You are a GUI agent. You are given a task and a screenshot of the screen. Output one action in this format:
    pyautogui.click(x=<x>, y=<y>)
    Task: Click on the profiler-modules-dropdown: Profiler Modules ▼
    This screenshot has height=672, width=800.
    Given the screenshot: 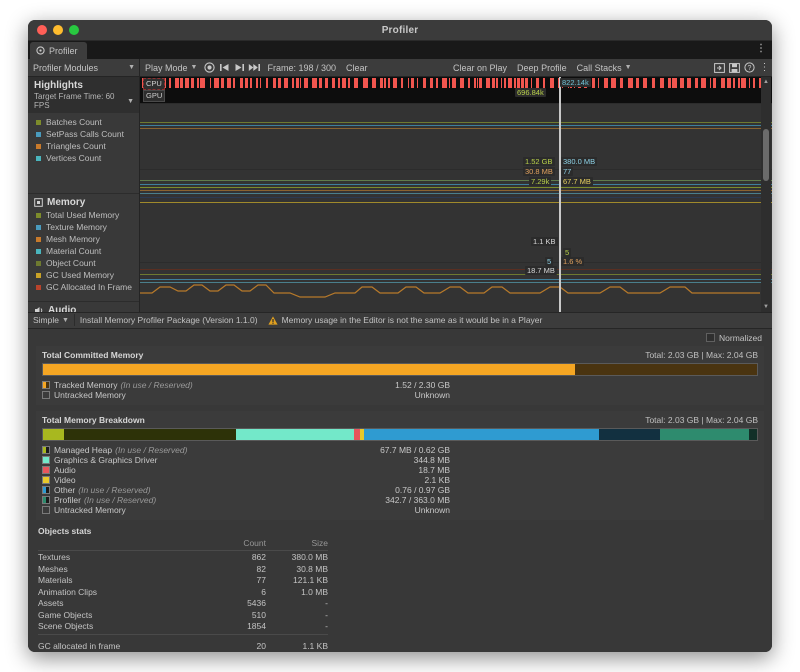 What is the action you would take?
    pyautogui.click(x=84, y=67)
    